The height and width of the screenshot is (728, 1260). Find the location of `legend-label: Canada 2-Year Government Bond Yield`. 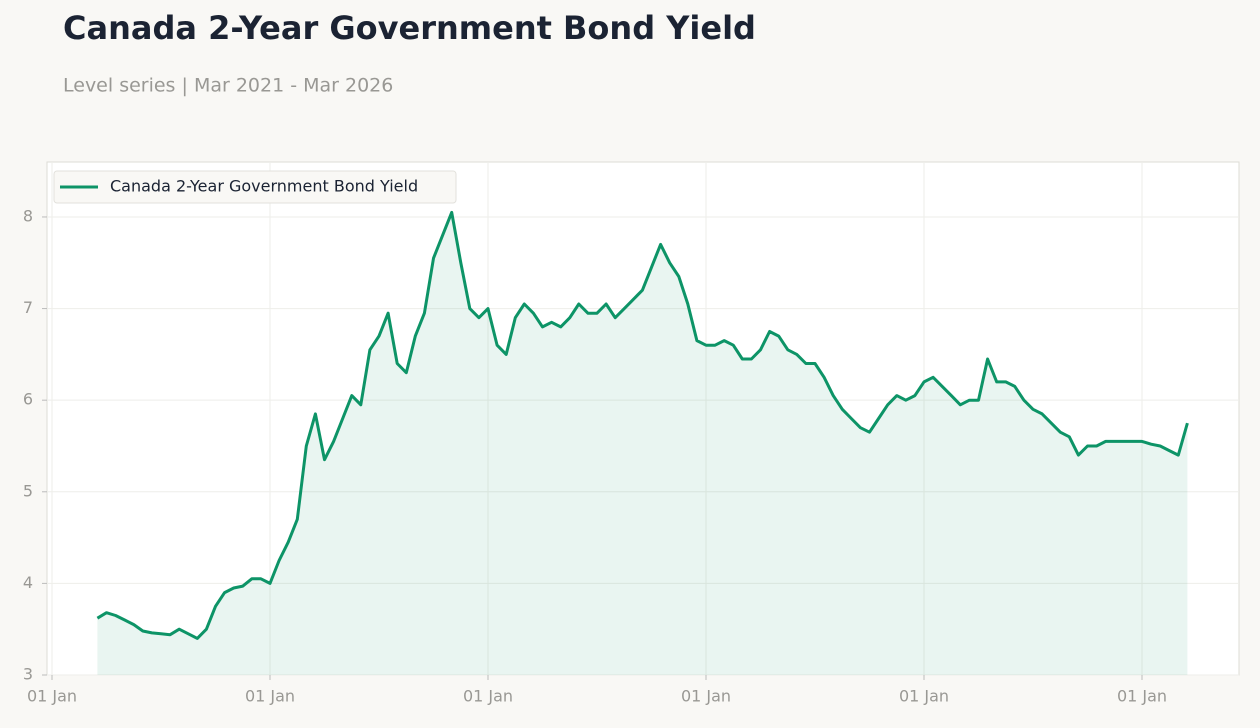

legend-label: Canada 2-Year Government Bond Yield is located at coordinates (264, 186).